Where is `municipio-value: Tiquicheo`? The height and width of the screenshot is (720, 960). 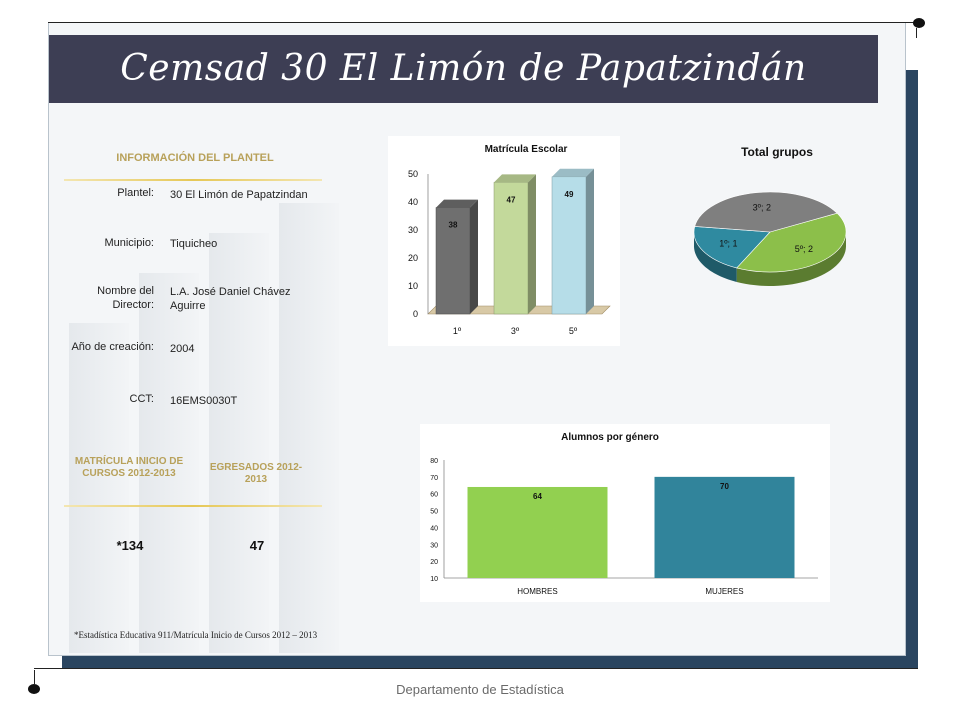 municipio-value: Tiquicheo is located at coordinates (194, 244).